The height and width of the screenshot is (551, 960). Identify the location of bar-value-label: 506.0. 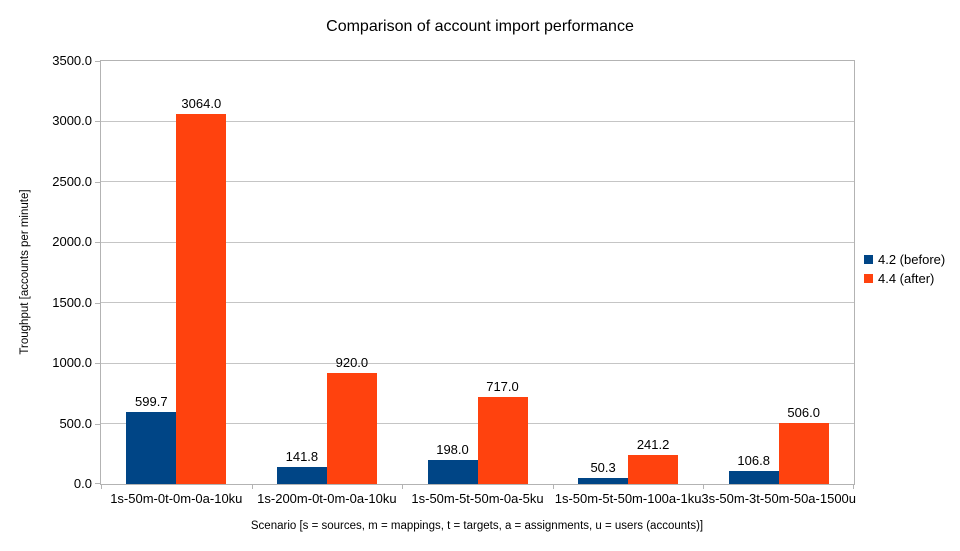
(803, 412).